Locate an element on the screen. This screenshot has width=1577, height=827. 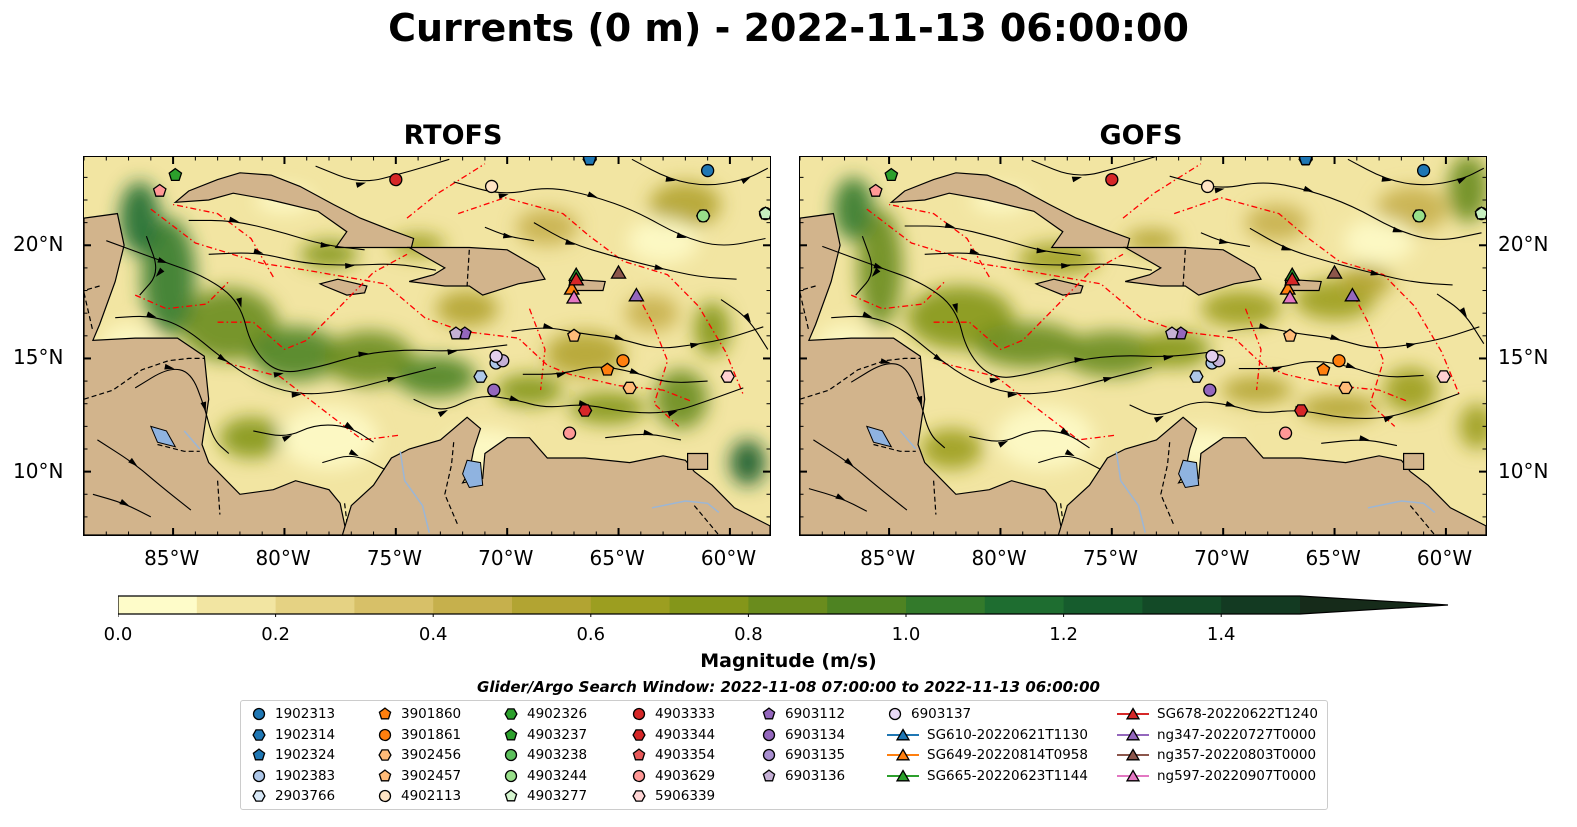
y-tick-label-right: 10°N is located at coordinates (1523, 470).